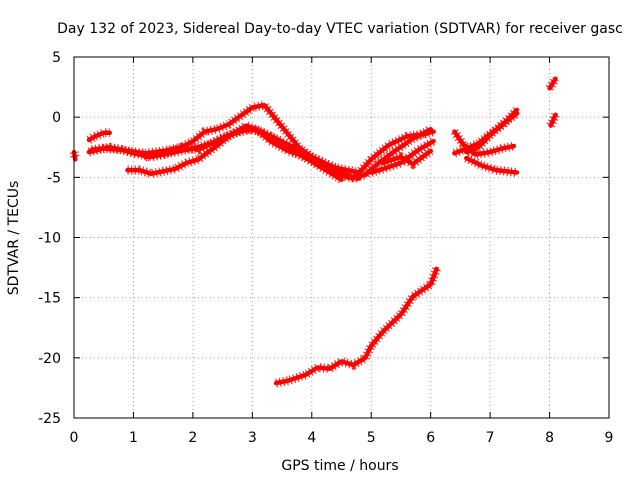  I want to click on x-tick-label: 3, so click(252, 438).